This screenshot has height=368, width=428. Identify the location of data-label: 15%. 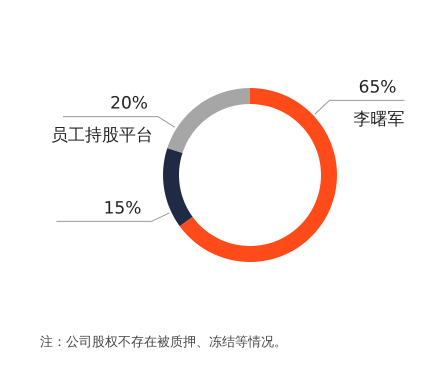
(123, 208).